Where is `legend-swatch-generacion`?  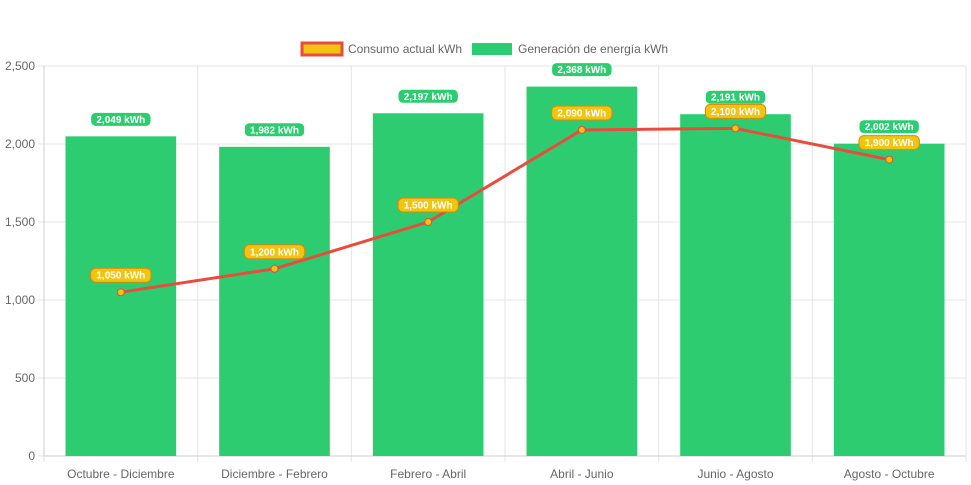
legend-swatch-generacion is located at coordinates (492, 49).